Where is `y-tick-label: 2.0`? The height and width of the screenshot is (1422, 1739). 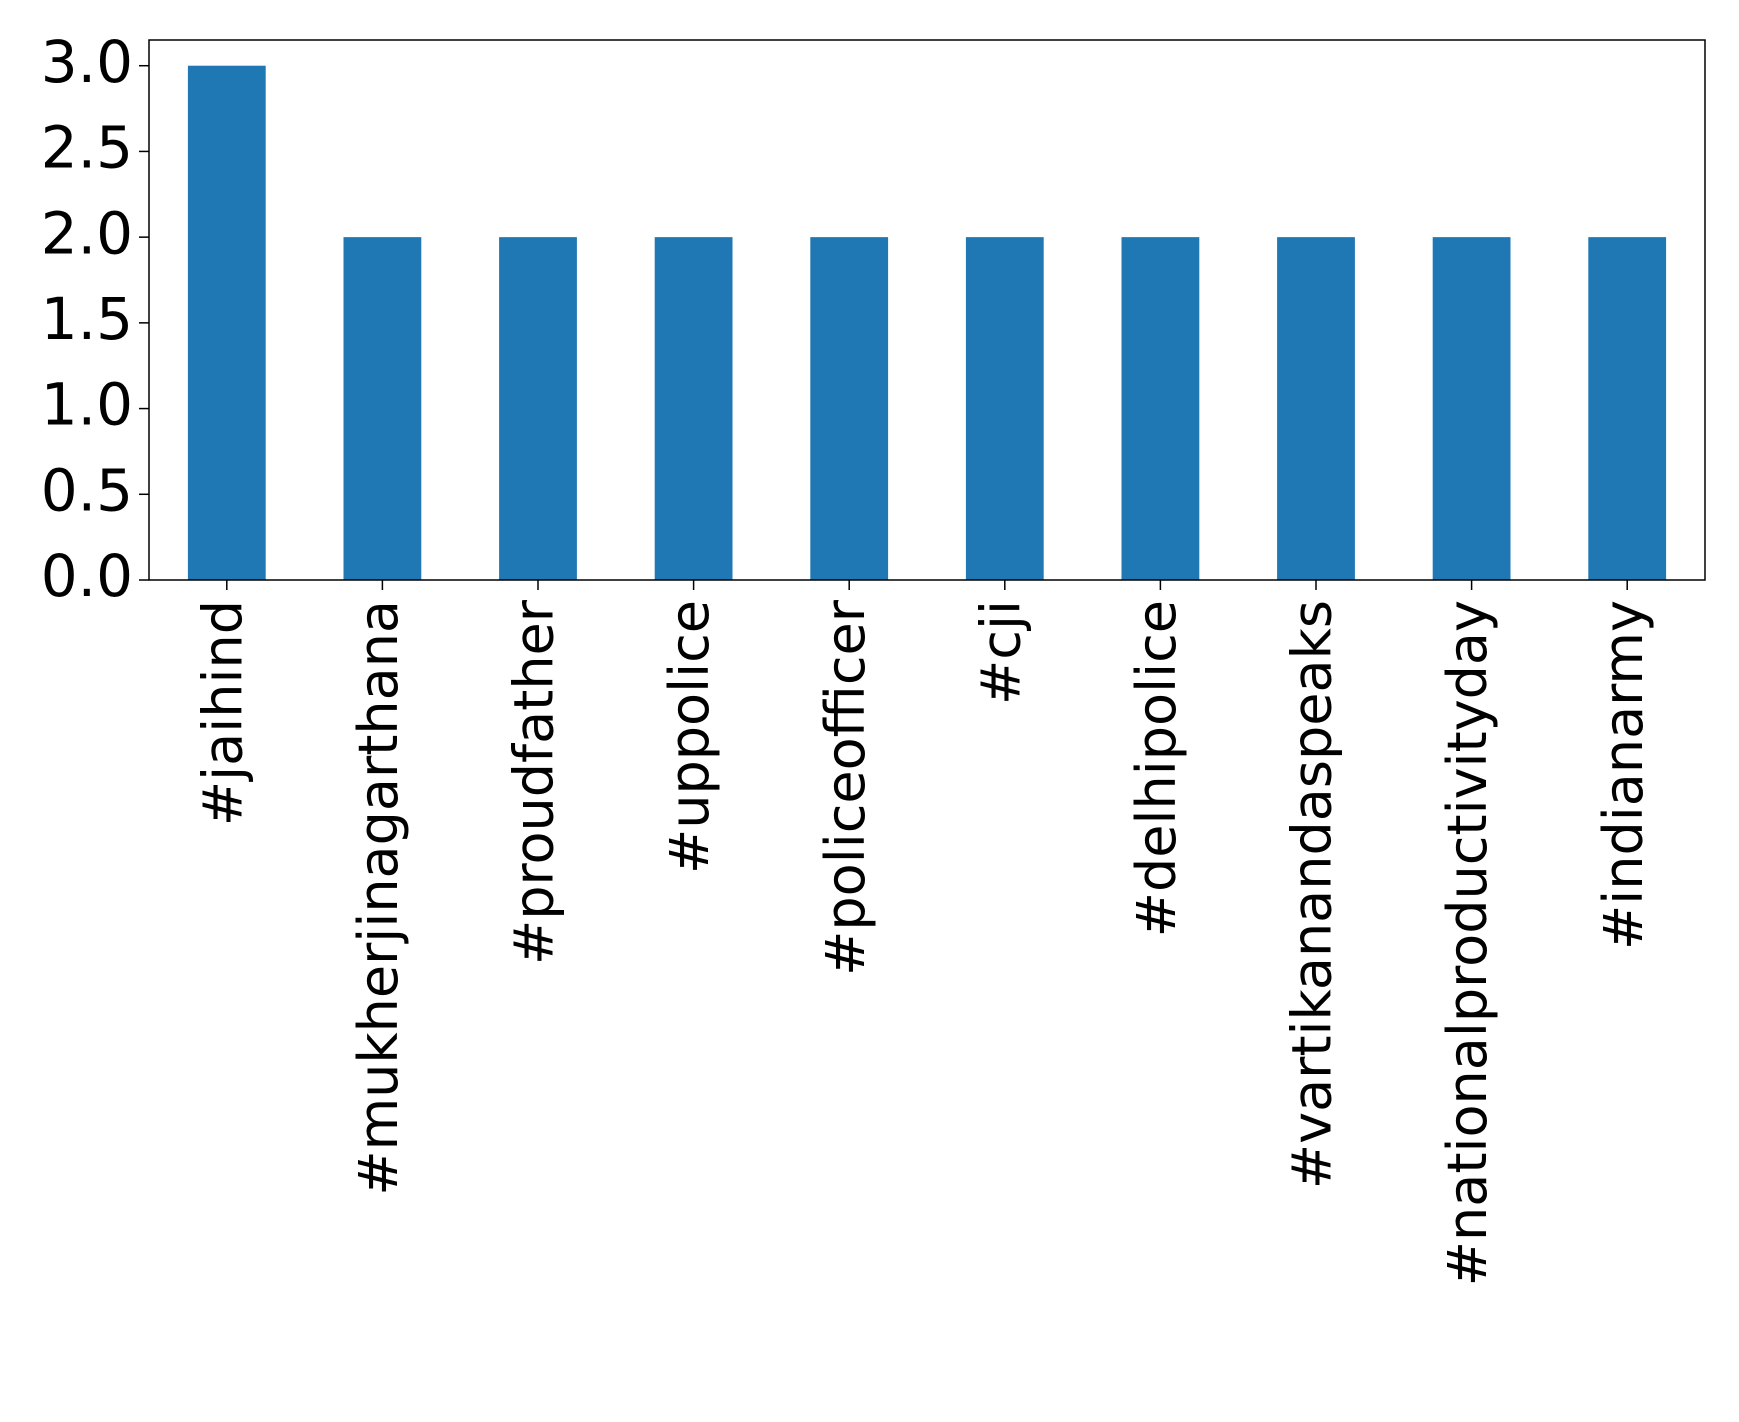 y-tick-label: 2.0 is located at coordinates (87, 233).